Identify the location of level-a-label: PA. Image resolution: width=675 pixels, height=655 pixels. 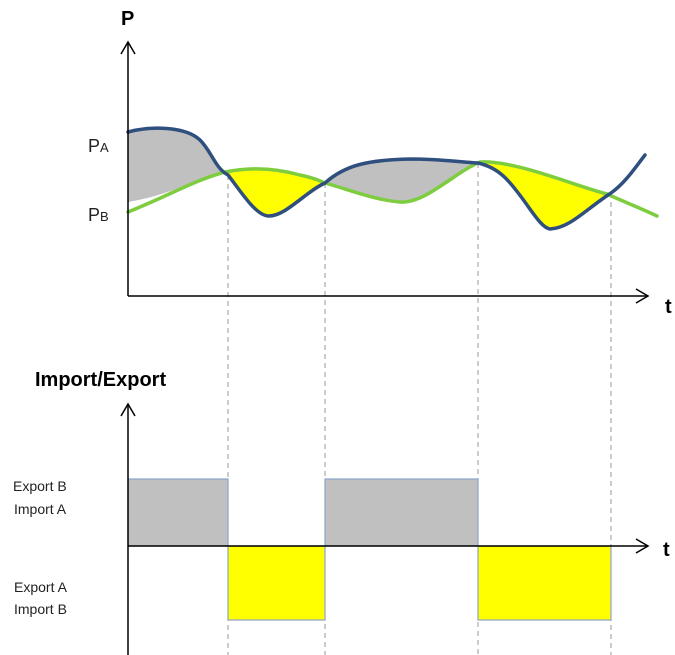
(98, 146).